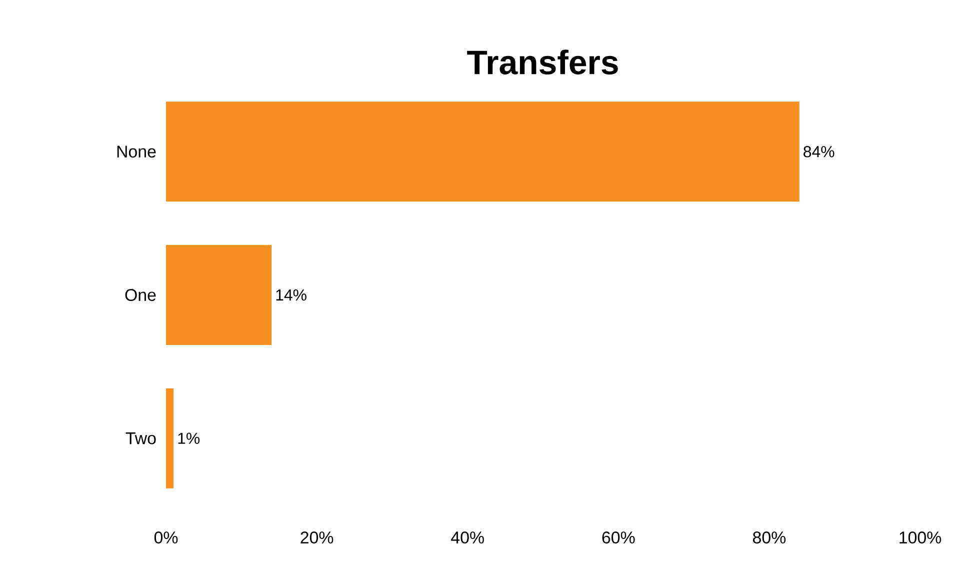 The width and height of the screenshot is (958, 580). I want to click on x-tick-label: 100%, so click(921, 538).